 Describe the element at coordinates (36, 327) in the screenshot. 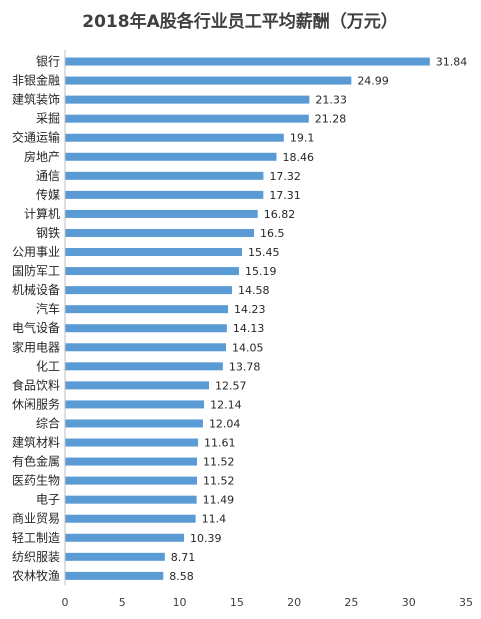

I see `category-label: 电气设备` at that location.